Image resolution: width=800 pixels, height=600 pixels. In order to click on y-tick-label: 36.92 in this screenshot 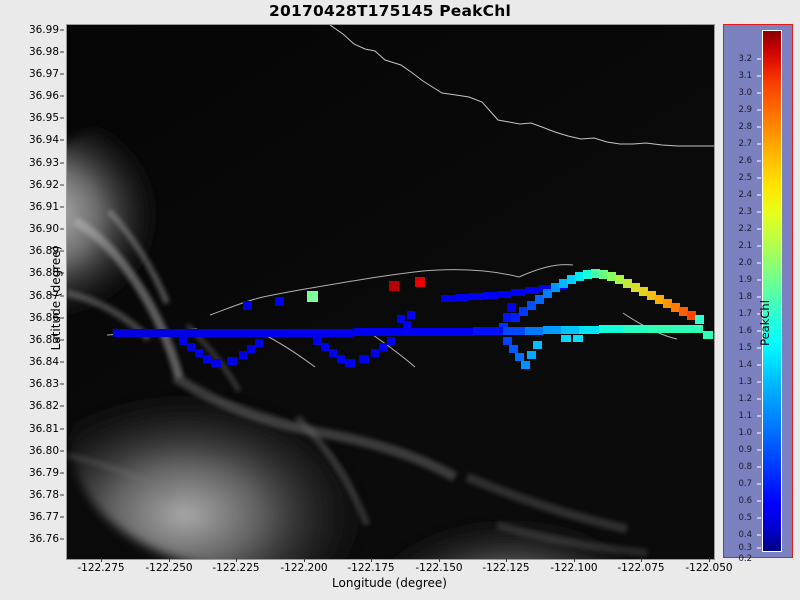, I will do `click(43, 185)`.